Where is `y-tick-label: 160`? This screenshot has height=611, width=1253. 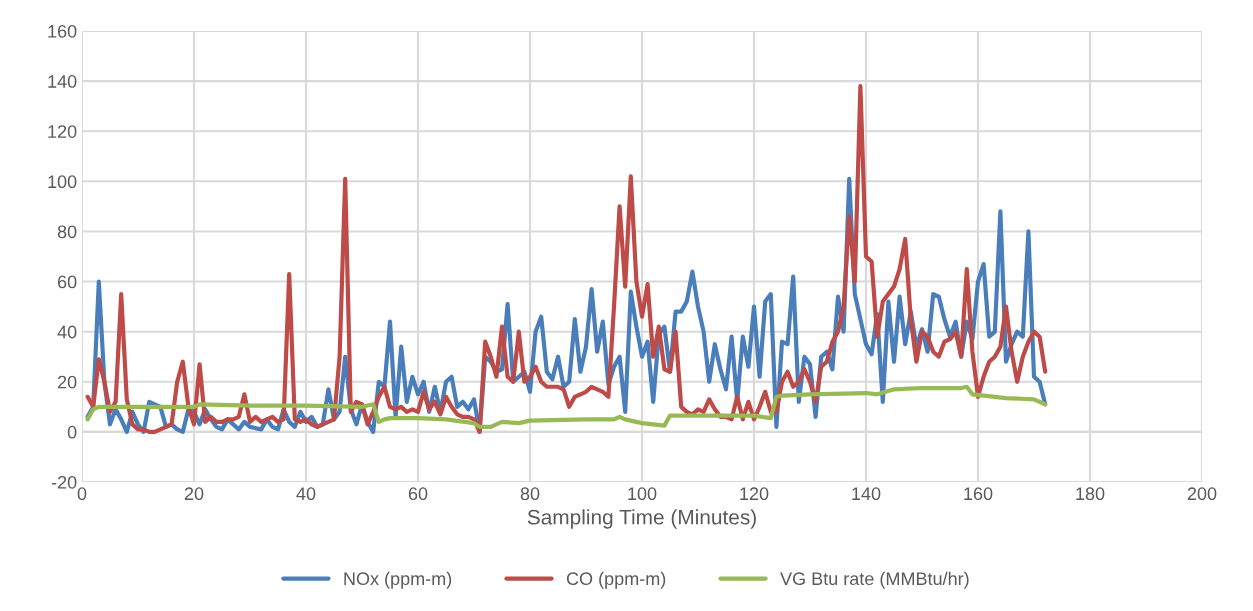 y-tick-label: 160 is located at coordinates (62, 31).